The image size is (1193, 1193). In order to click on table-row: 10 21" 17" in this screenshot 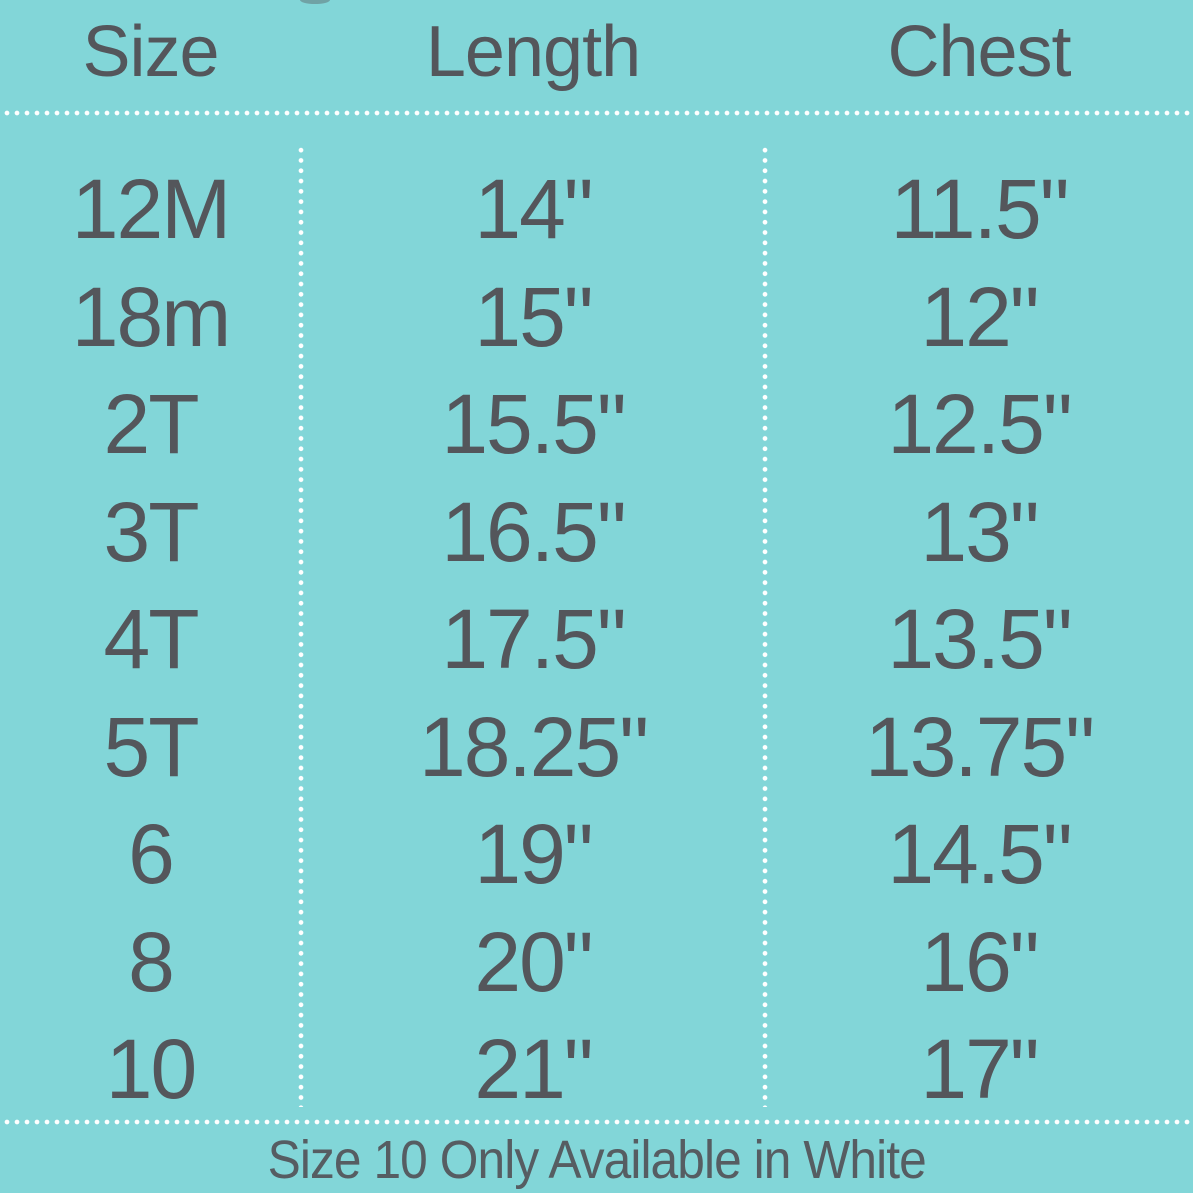, I will do `click(596, 1070)`.